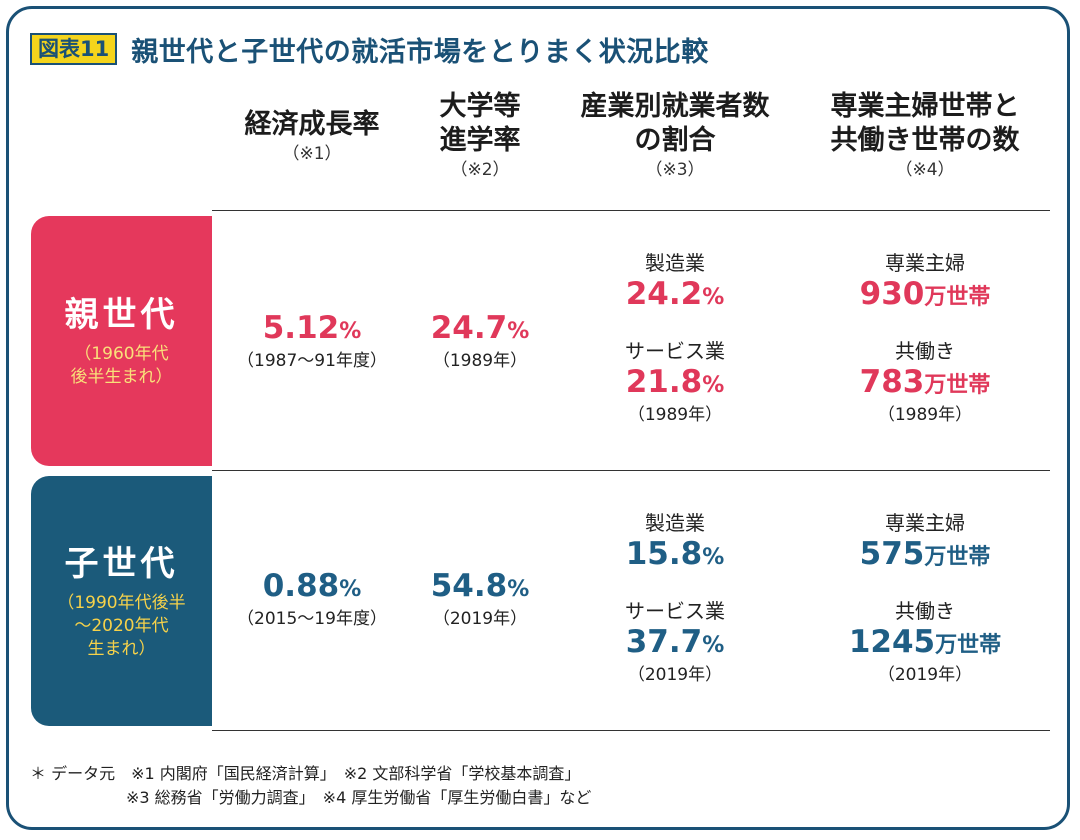 This screenshot has width=1080, height=840. What do you see at coordinates (664, 382) in the screenshot?
I see `value-number: 21.8` at bounding box center [664, 382].